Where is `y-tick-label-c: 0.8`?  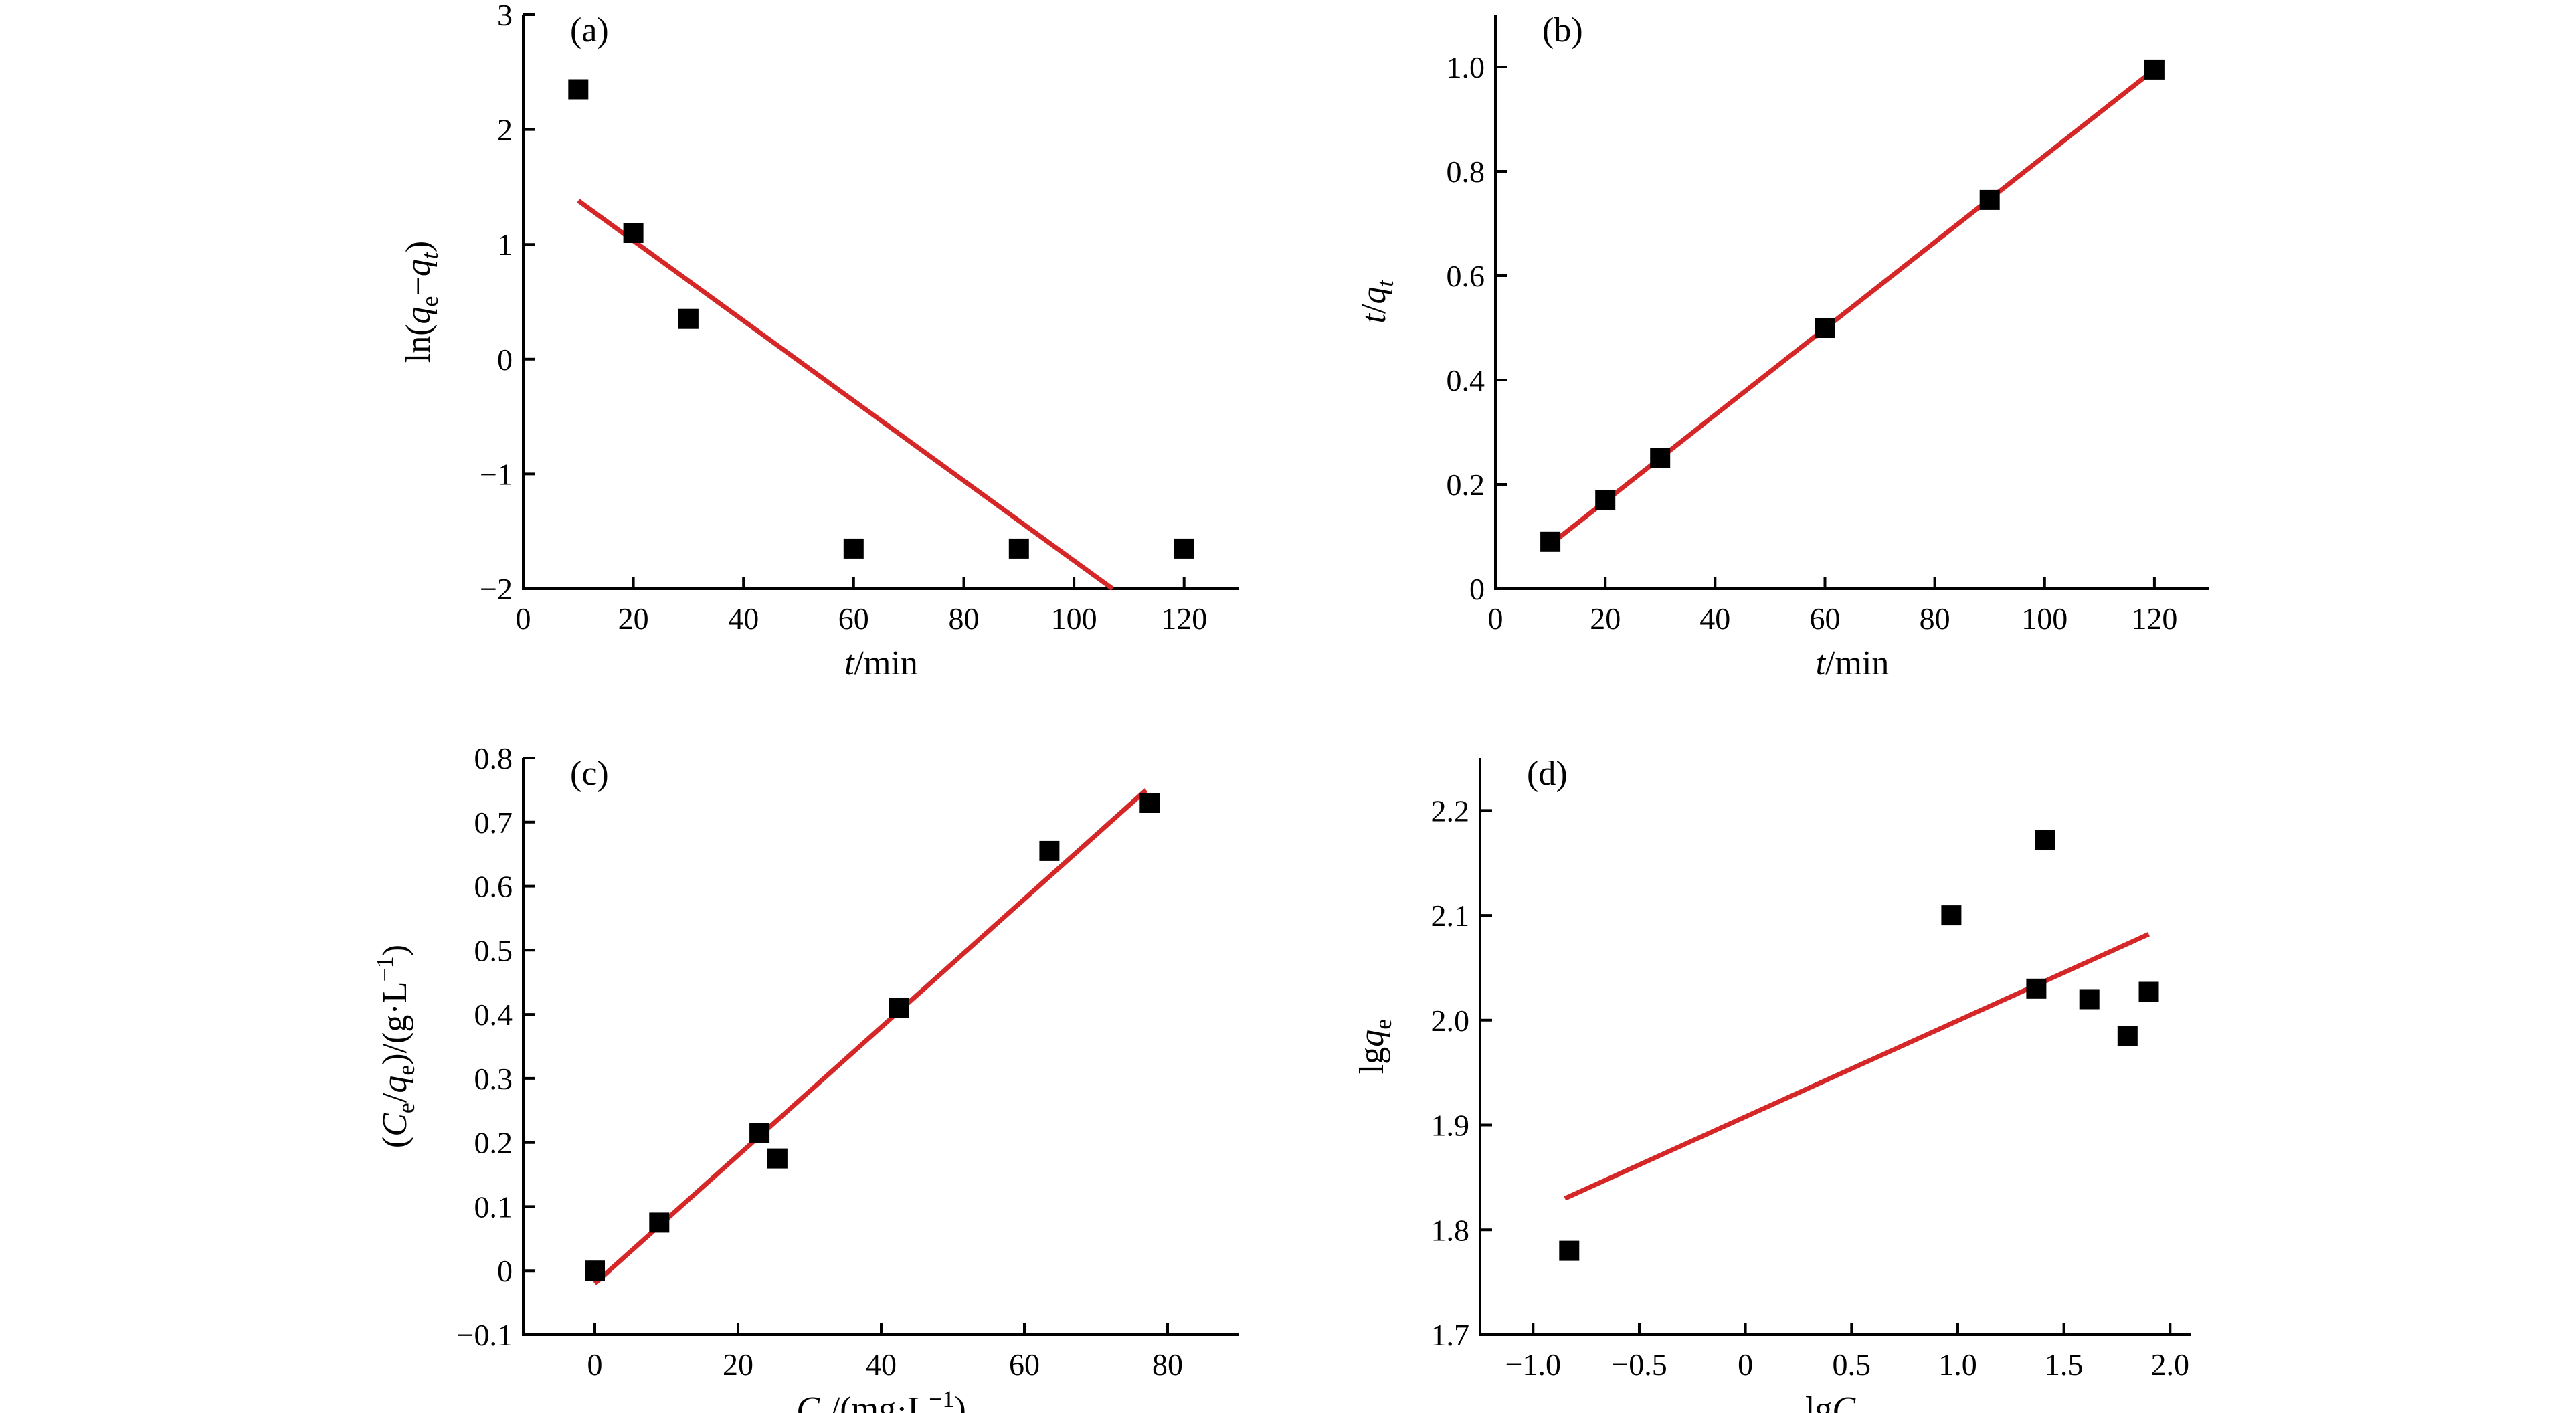
y-tick-label-c: 0.8 is located at coordinates (493, 758).